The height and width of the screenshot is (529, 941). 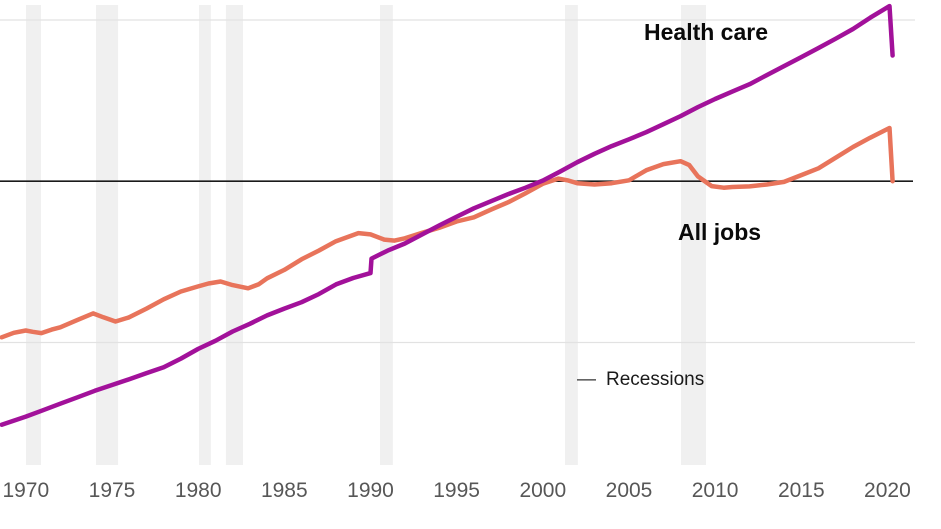 What do you see at coordinates (655, 379) in the screenshot?
I see `recessions-legend-label: Recessions` at bounding box center [655, 379].